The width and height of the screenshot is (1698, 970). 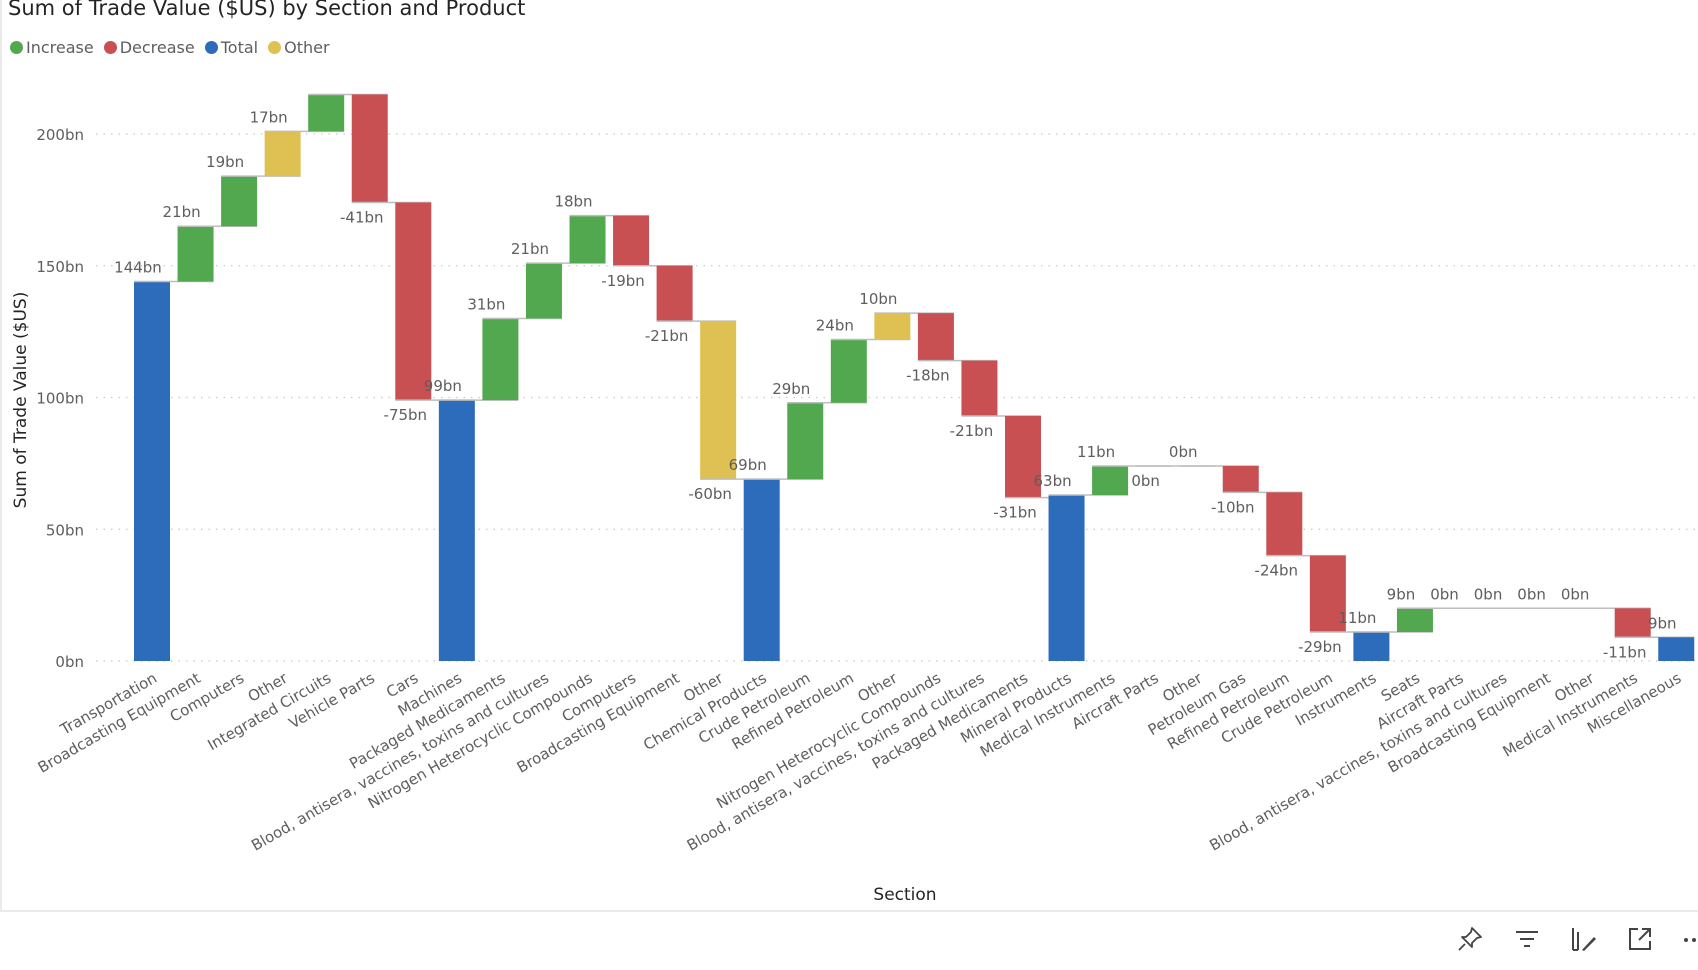 What do you see at coordinates (60, 399) in the screenshot?
I see `y-tick-label: 100bn` at bounding box center [60, 399].